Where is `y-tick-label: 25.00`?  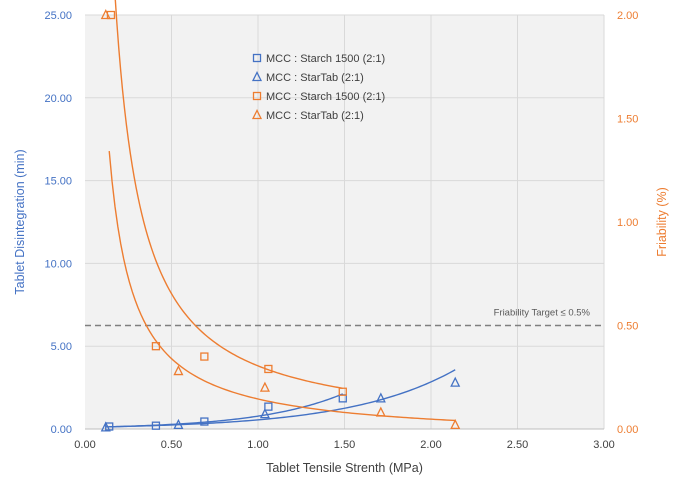 y-tick-label: 25.00 is located at coordinates (58, 16).